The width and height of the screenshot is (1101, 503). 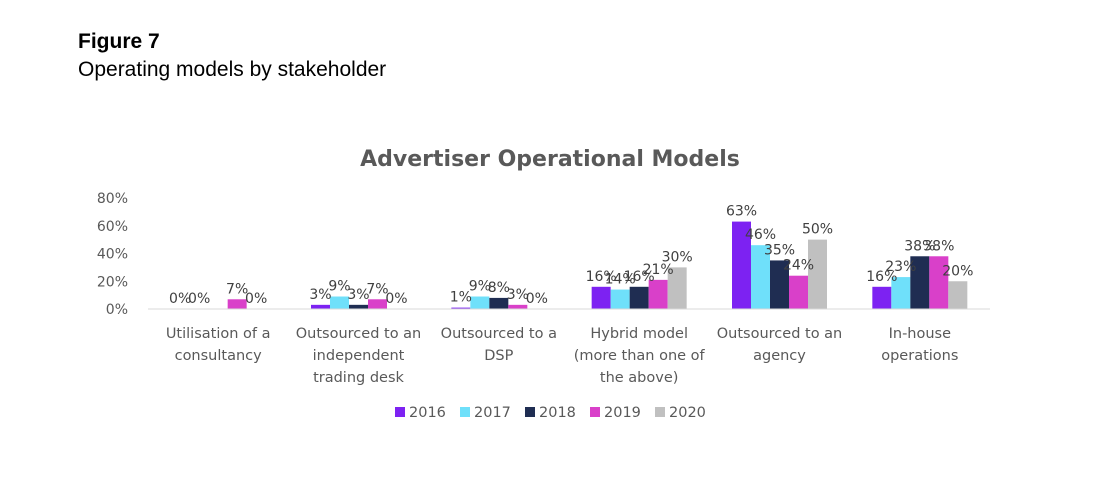 I want to click on legend-item-2016: 2016, so click(x=420, y=413).